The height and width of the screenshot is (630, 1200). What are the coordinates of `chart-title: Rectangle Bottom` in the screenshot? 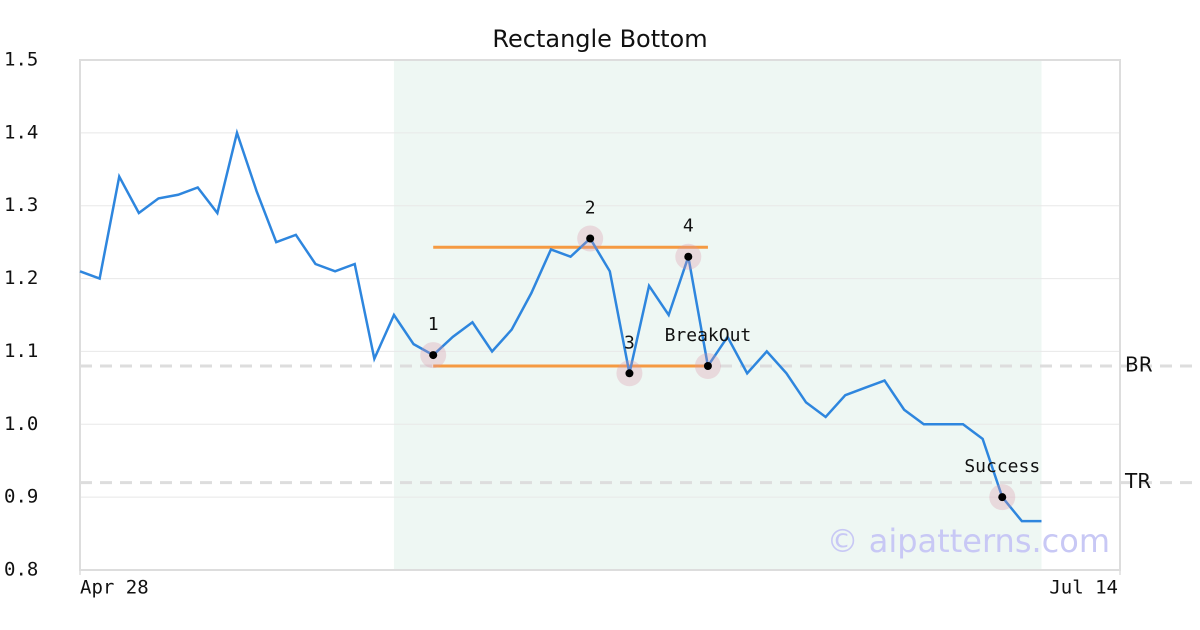 It's located at (599, 39).